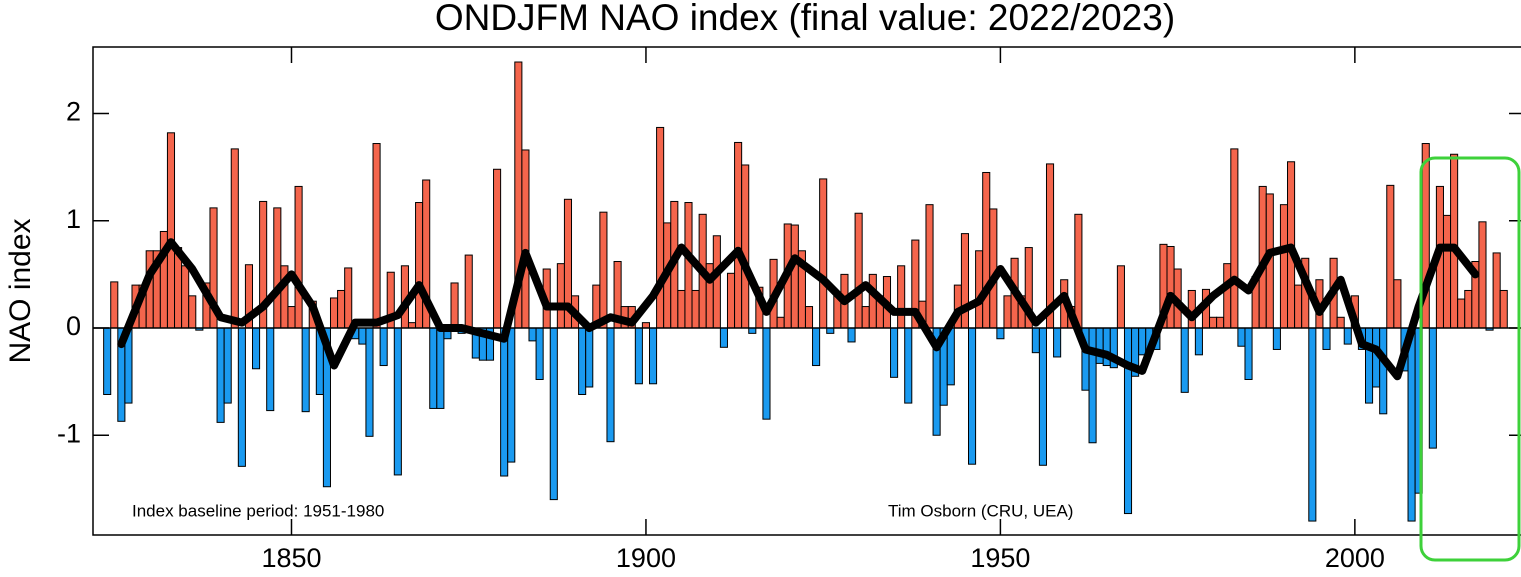  What do you see at coordinates (20, 290) in the screenshot?
I see `y-axis-label: NAO index` at bounding box center [20, 290].